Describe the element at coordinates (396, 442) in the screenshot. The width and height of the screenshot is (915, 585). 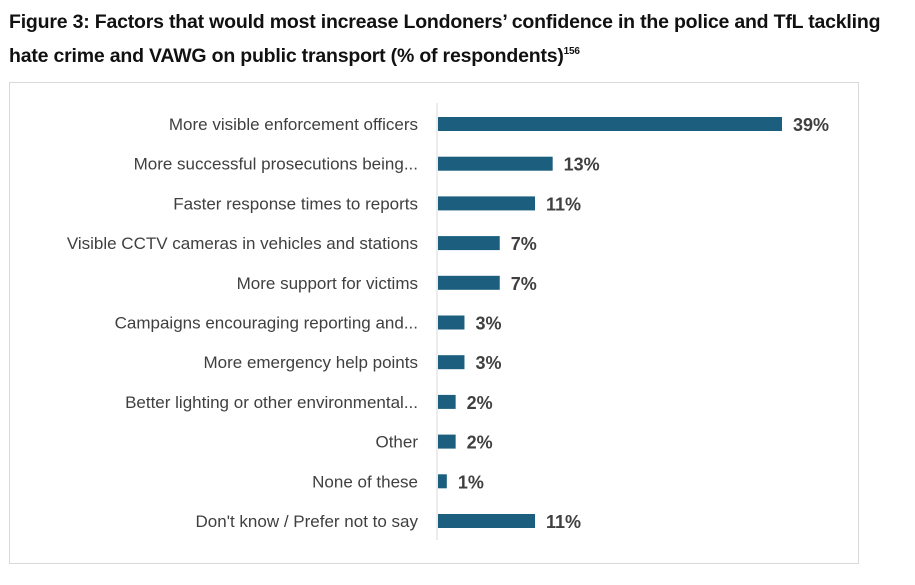
I see `category-label: Other` at that location.